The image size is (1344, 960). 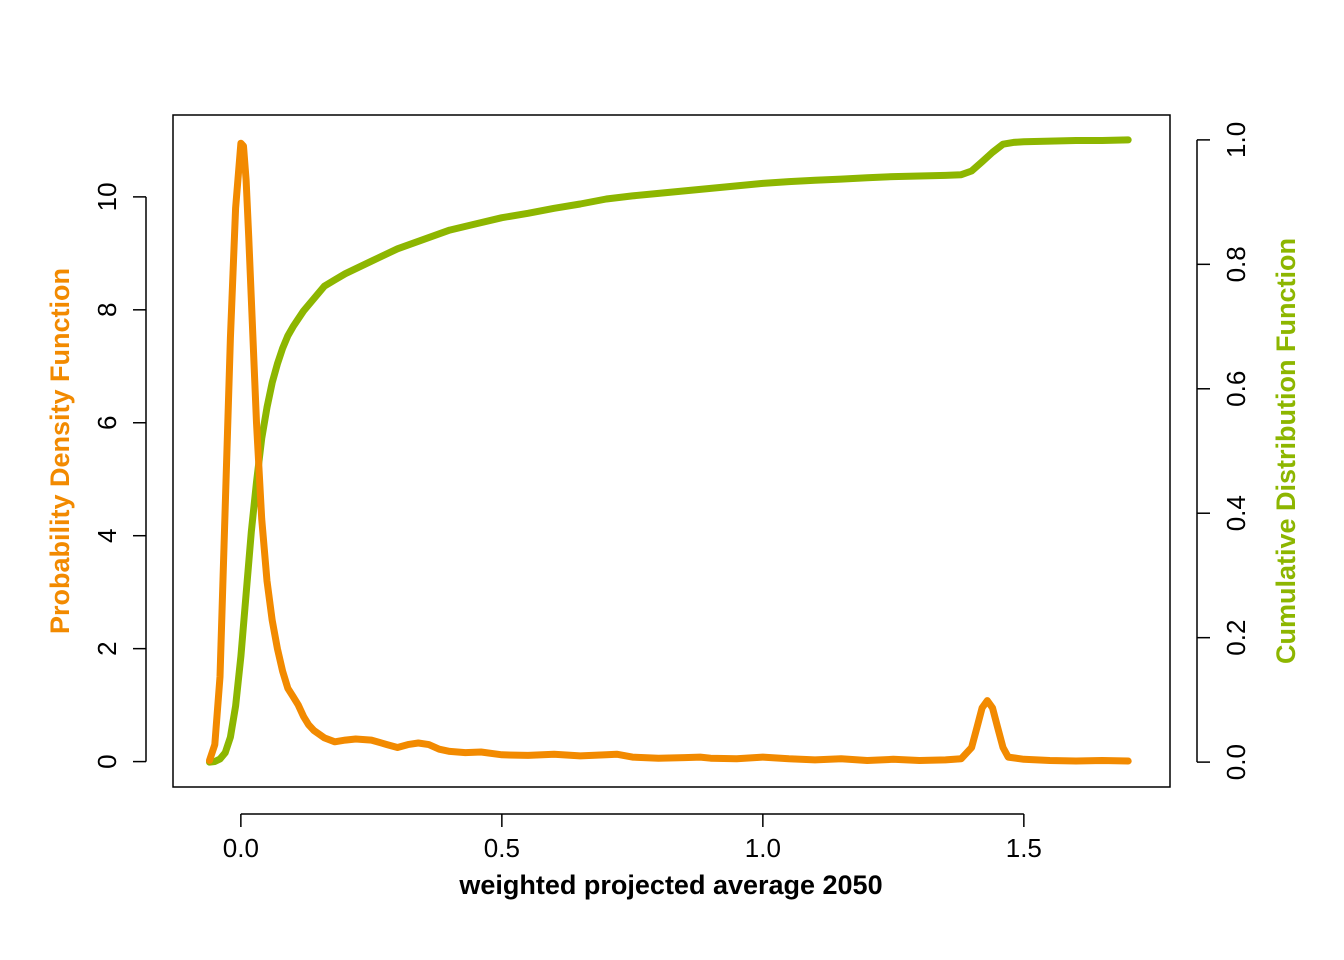 What do you see at coordinates (107, 196) in the screenshot?
I see `y-left-tick-label: 10` at bounding box center [107, 196].